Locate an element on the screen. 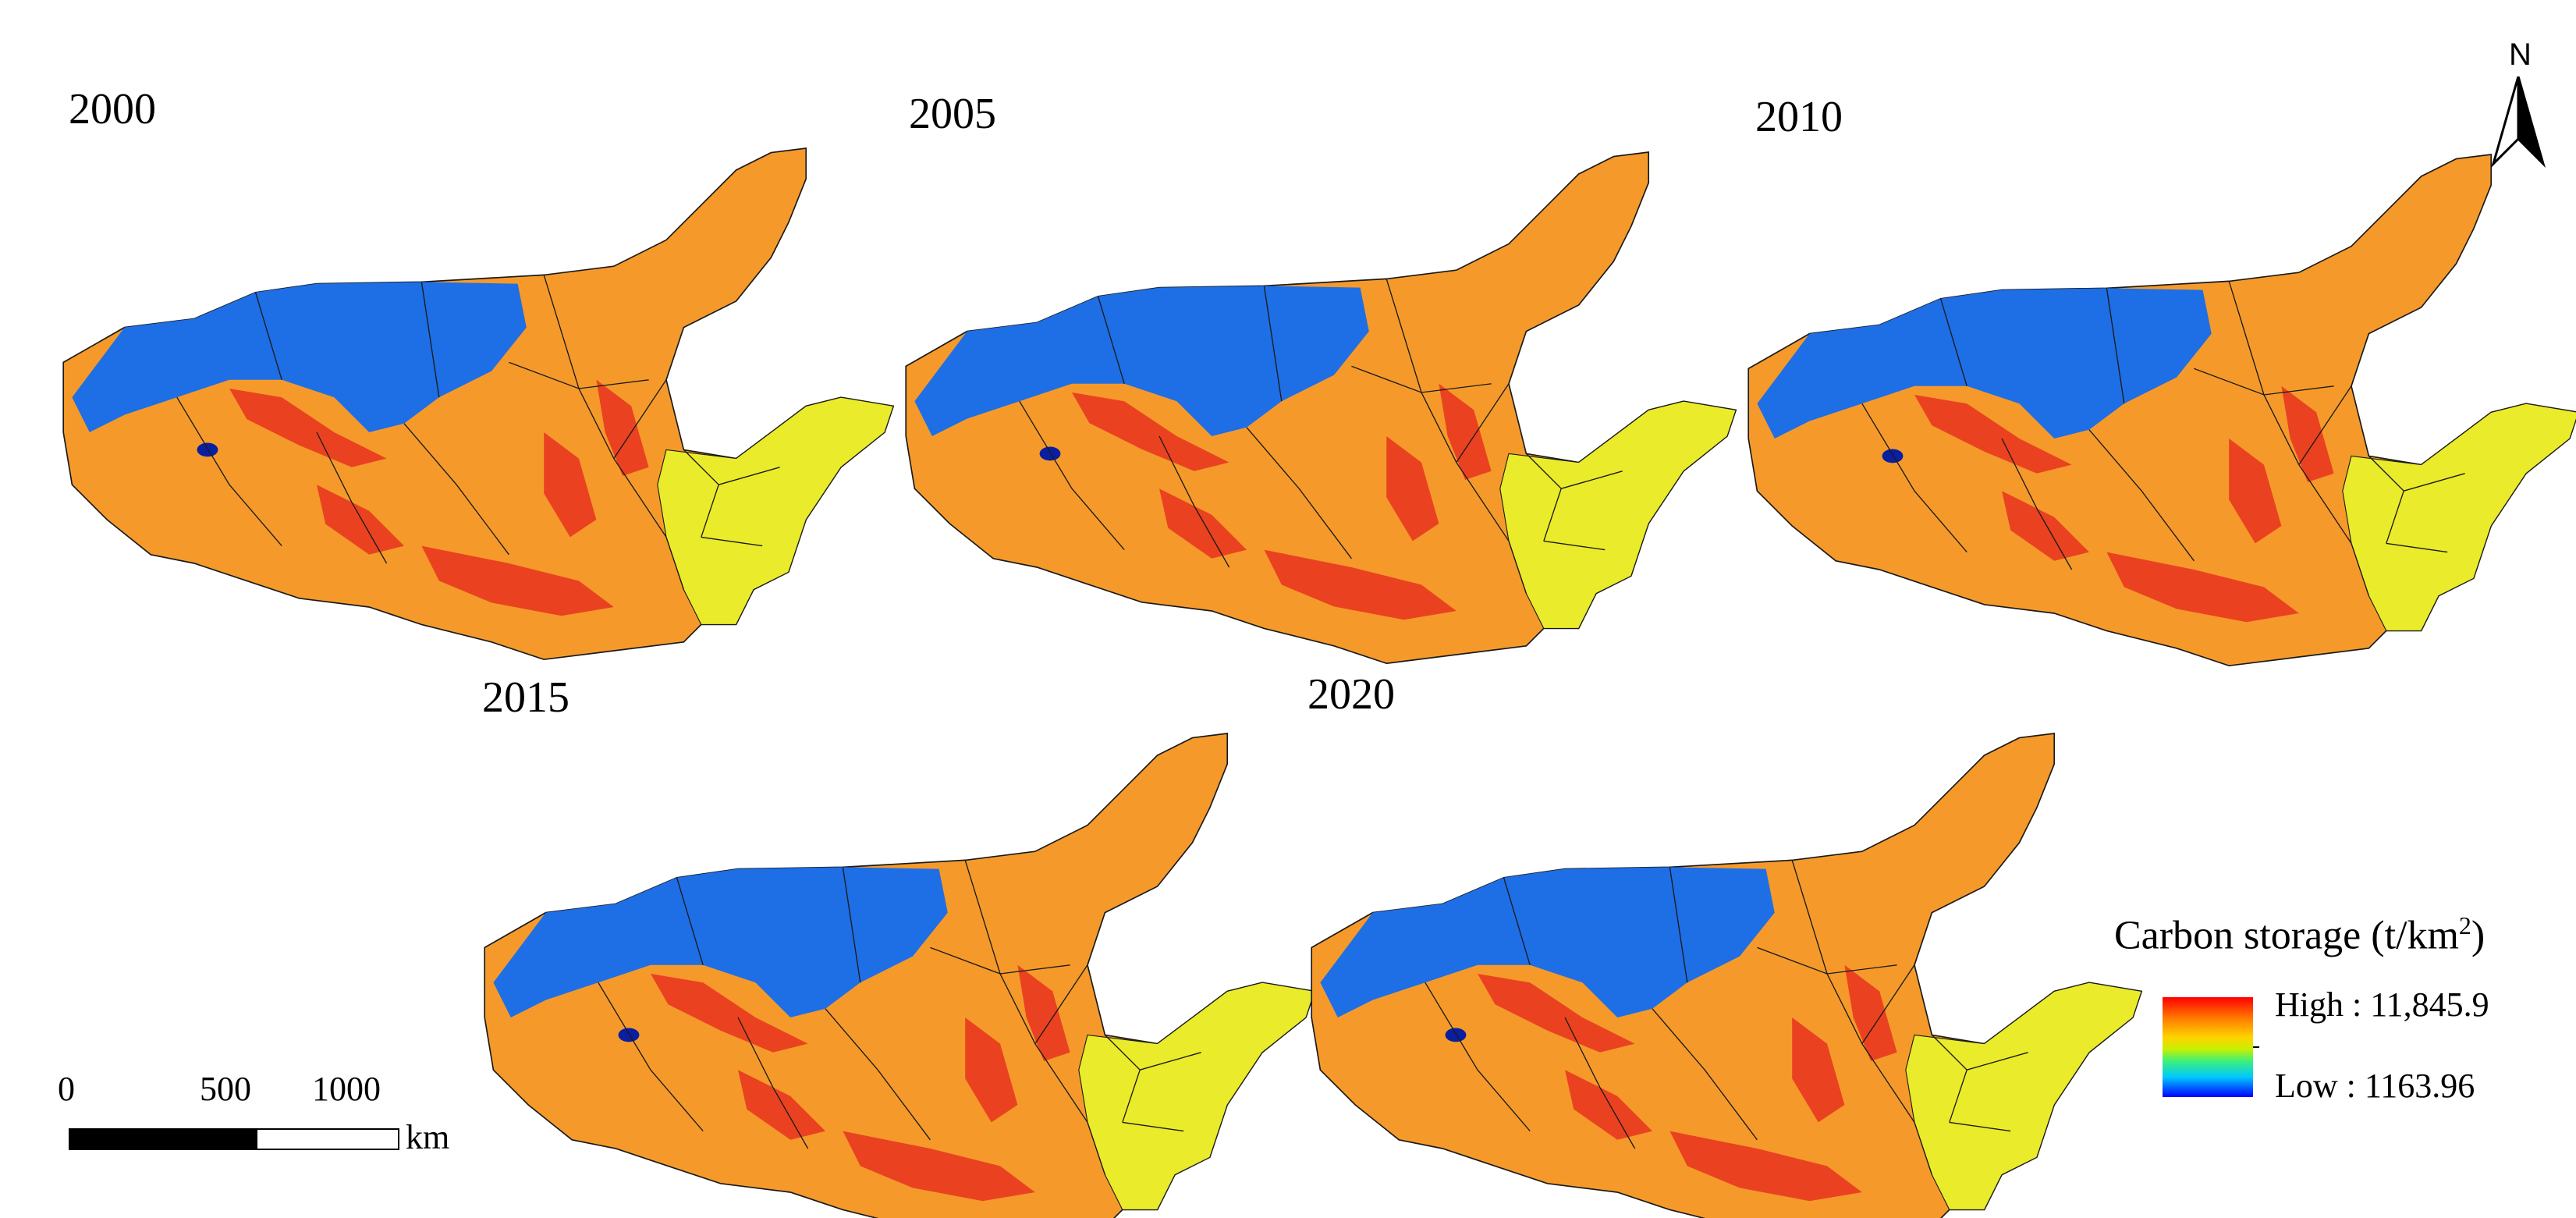 This screenshot has width=2576, height=1218. north-arrow-icon is located at coordinates (2518, 122).